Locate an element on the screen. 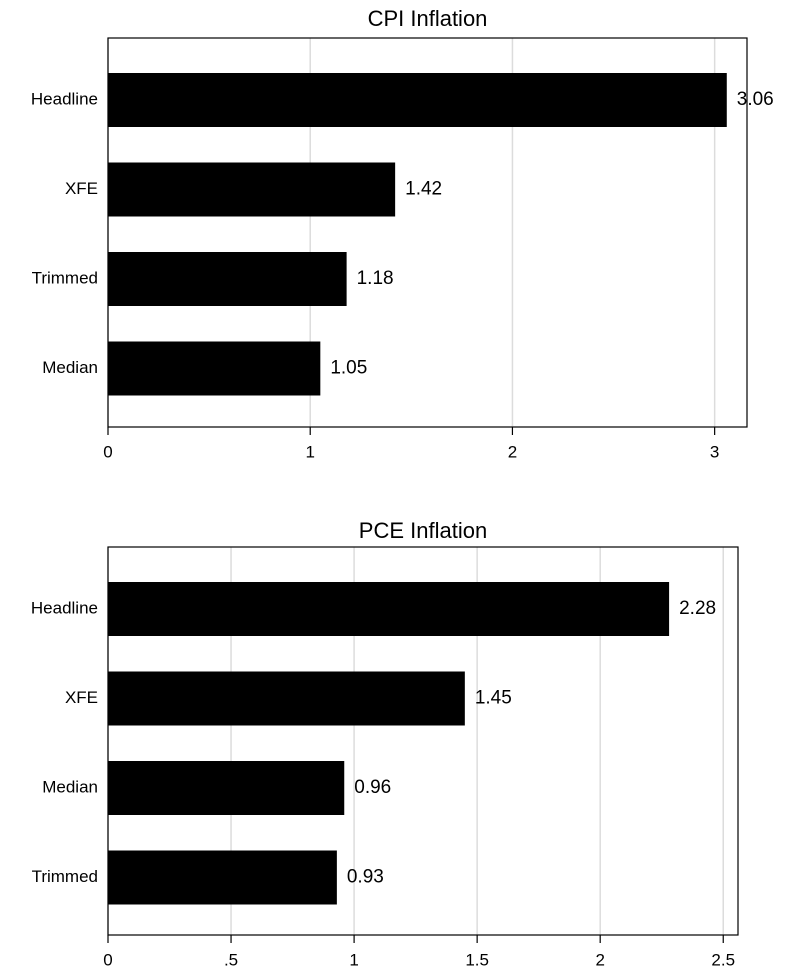 The image size is (788, 977). value-label: 1.18 is located at coordinates (375, 278).